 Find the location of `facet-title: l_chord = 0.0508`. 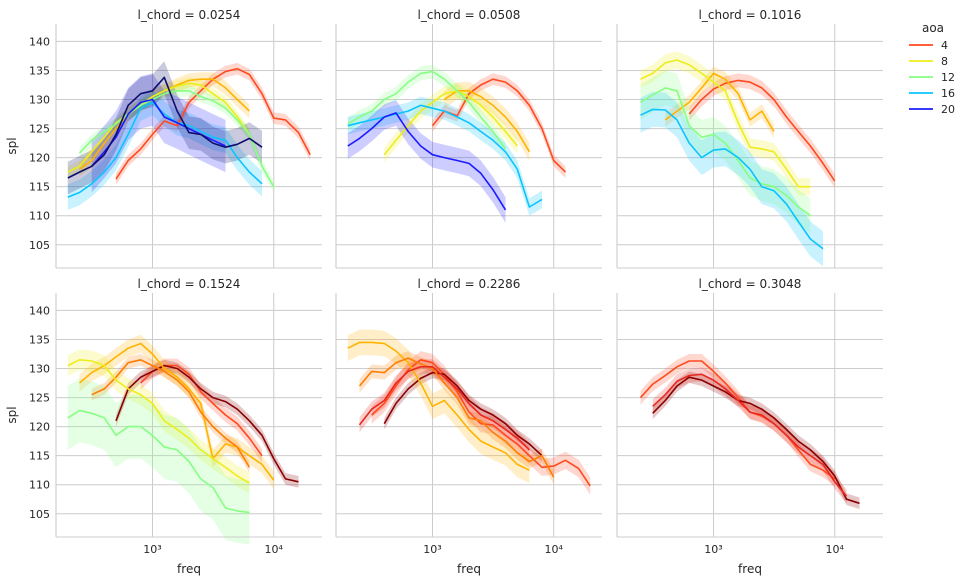

facet-title: l_chord = 0.0508 is located at coordinates (469, 15).